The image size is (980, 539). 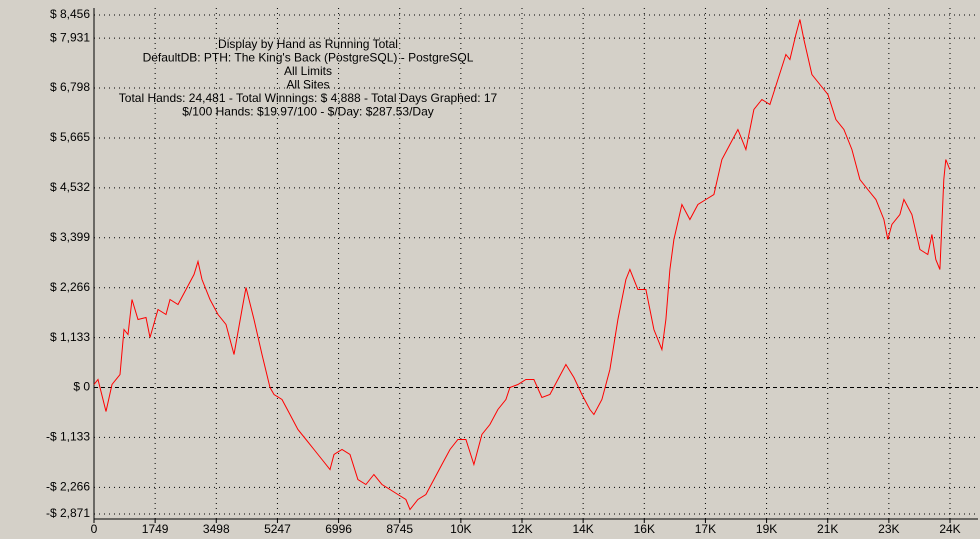 What do you see at coordinates (827, 529) in the screenshot?
I see `x-tick-label: 21K` at bounding box center [827, 529].